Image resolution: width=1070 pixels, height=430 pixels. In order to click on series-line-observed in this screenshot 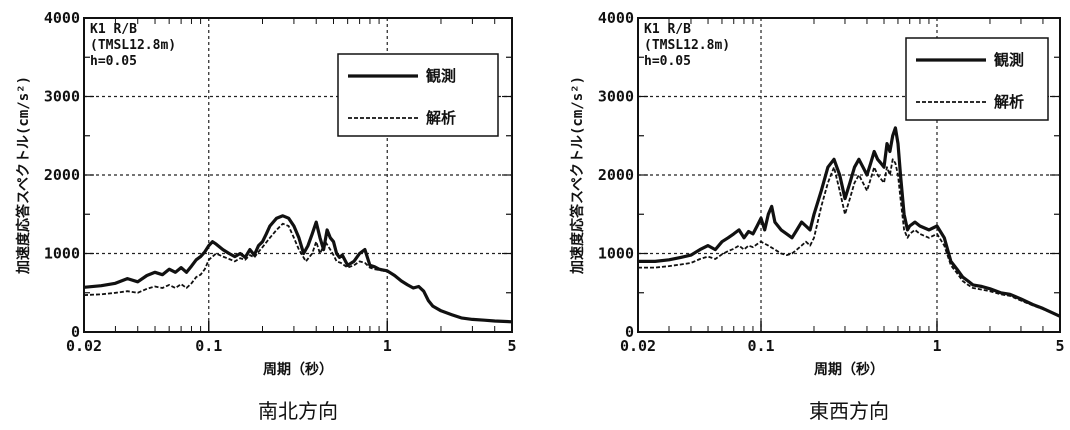, I will do `click(298, 269)`.